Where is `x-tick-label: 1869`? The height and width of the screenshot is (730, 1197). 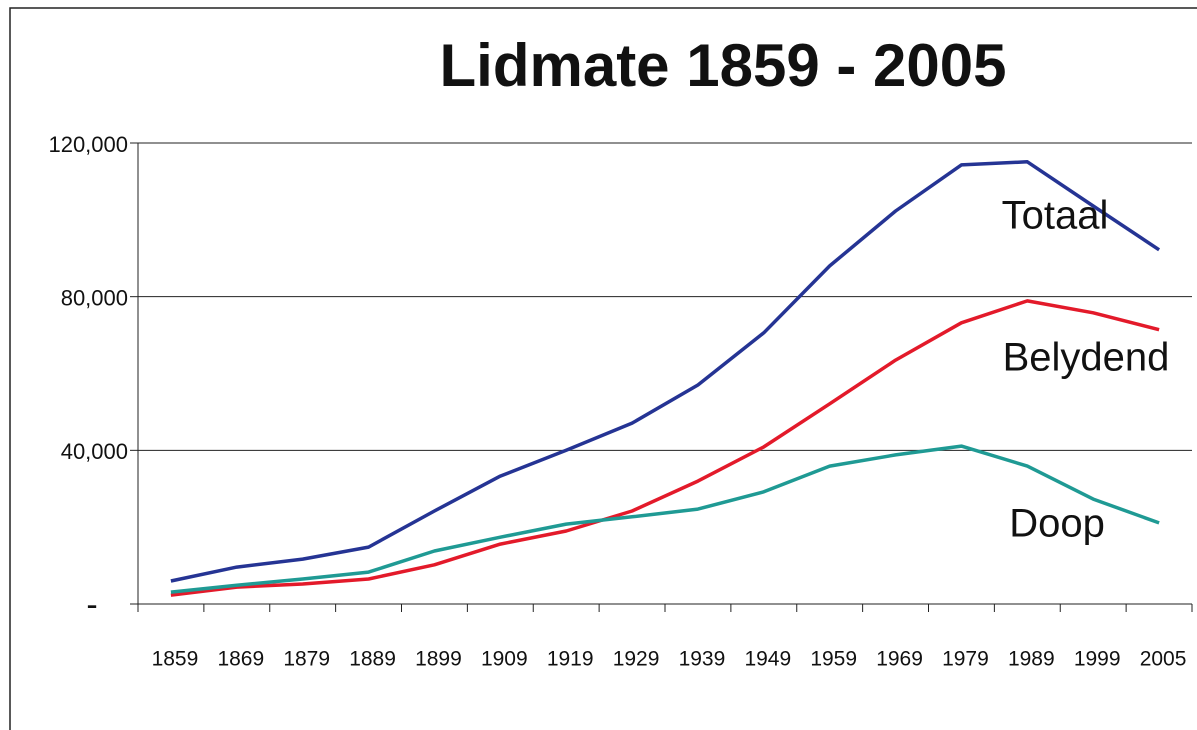
x-tick-label: 1869 is located at coordinates (240, 659).